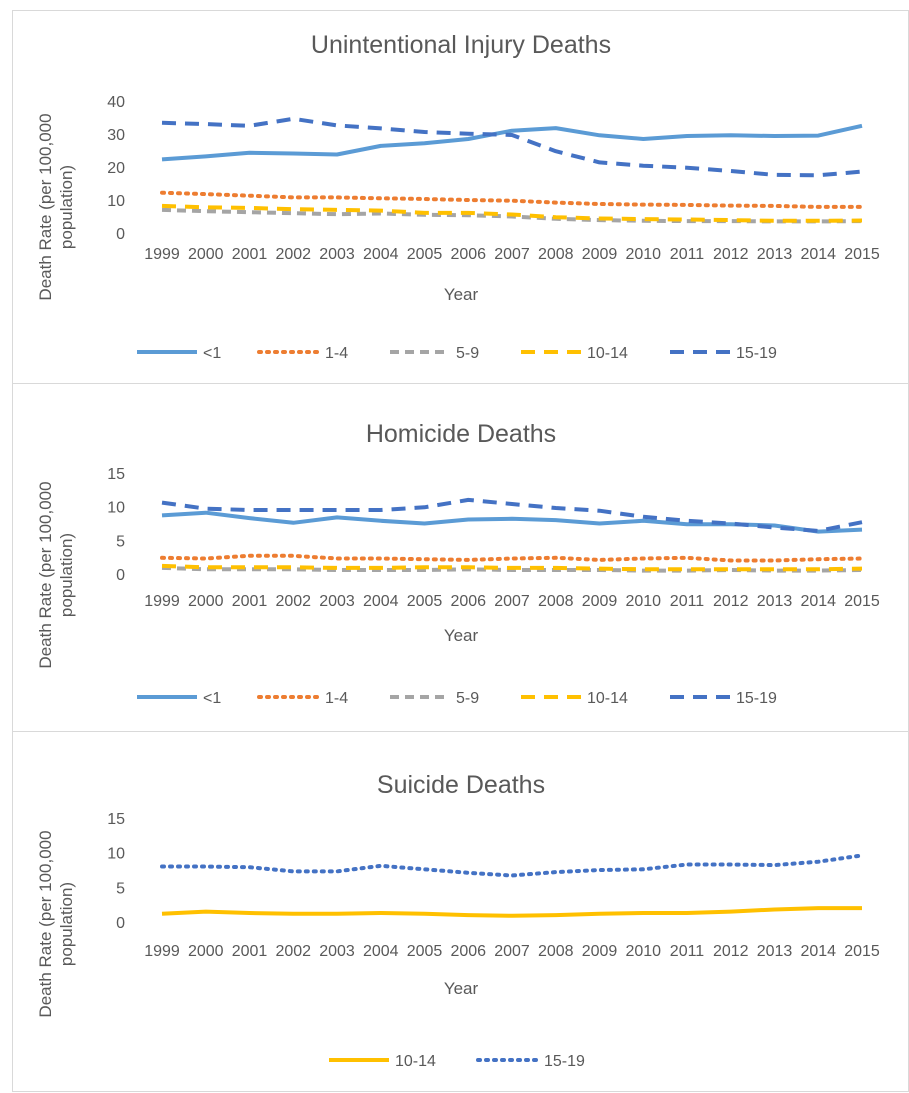 This screenshot has height=1093, width=909. What do you see at coordinates (116, 819) in the screenshot?
I see `y-tick-label: 15` at bounding box center [116, 819].